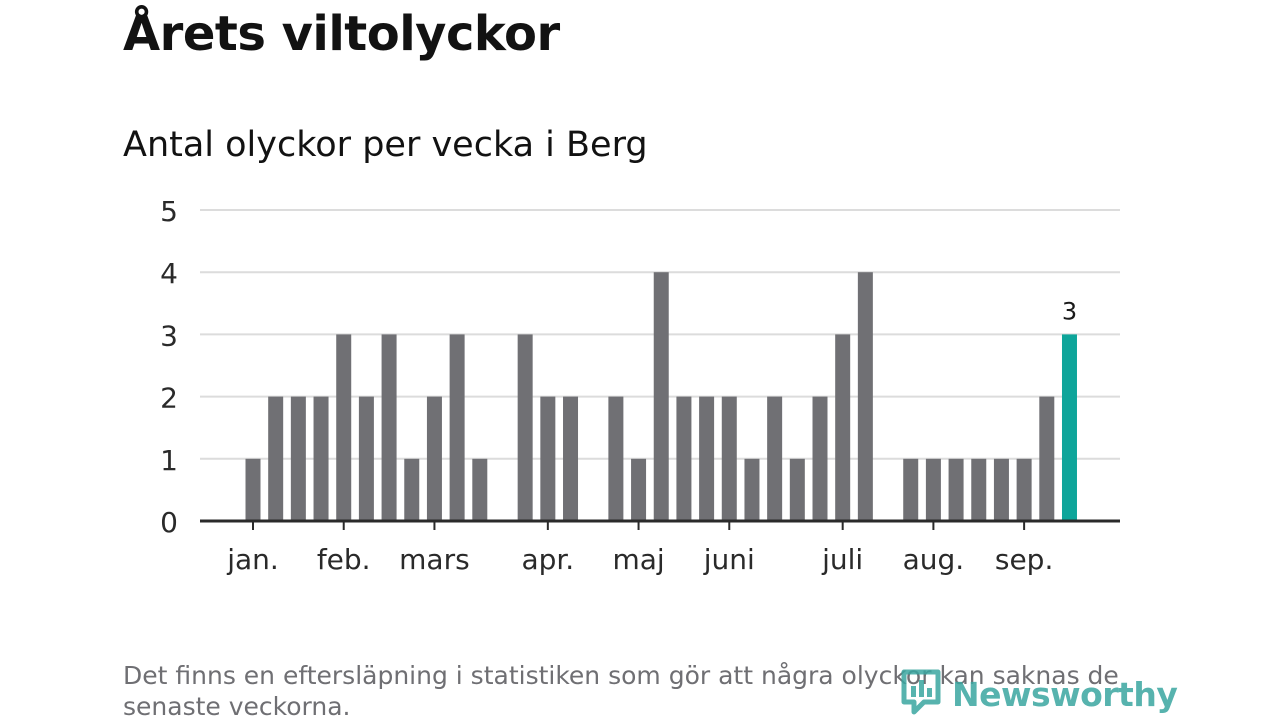 This screenshot has width=1280, height=722. Describe the element at coordinates (842, 559) in the screenshot. I see `x-tick-label: juli` at that location.